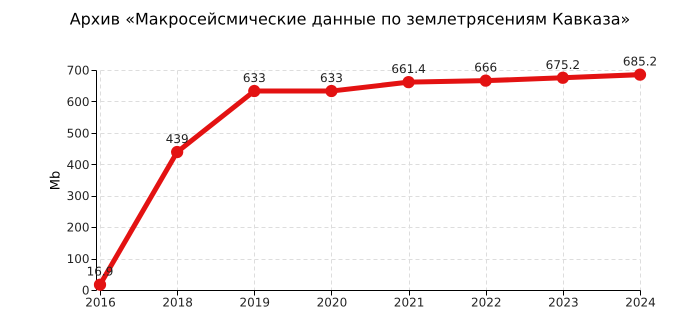 Image resolution: width=700 pixels, height=325 pixels. Describe the element at coordinates (177, 139) in the screenshot. I see `data-label: 439` at that location.